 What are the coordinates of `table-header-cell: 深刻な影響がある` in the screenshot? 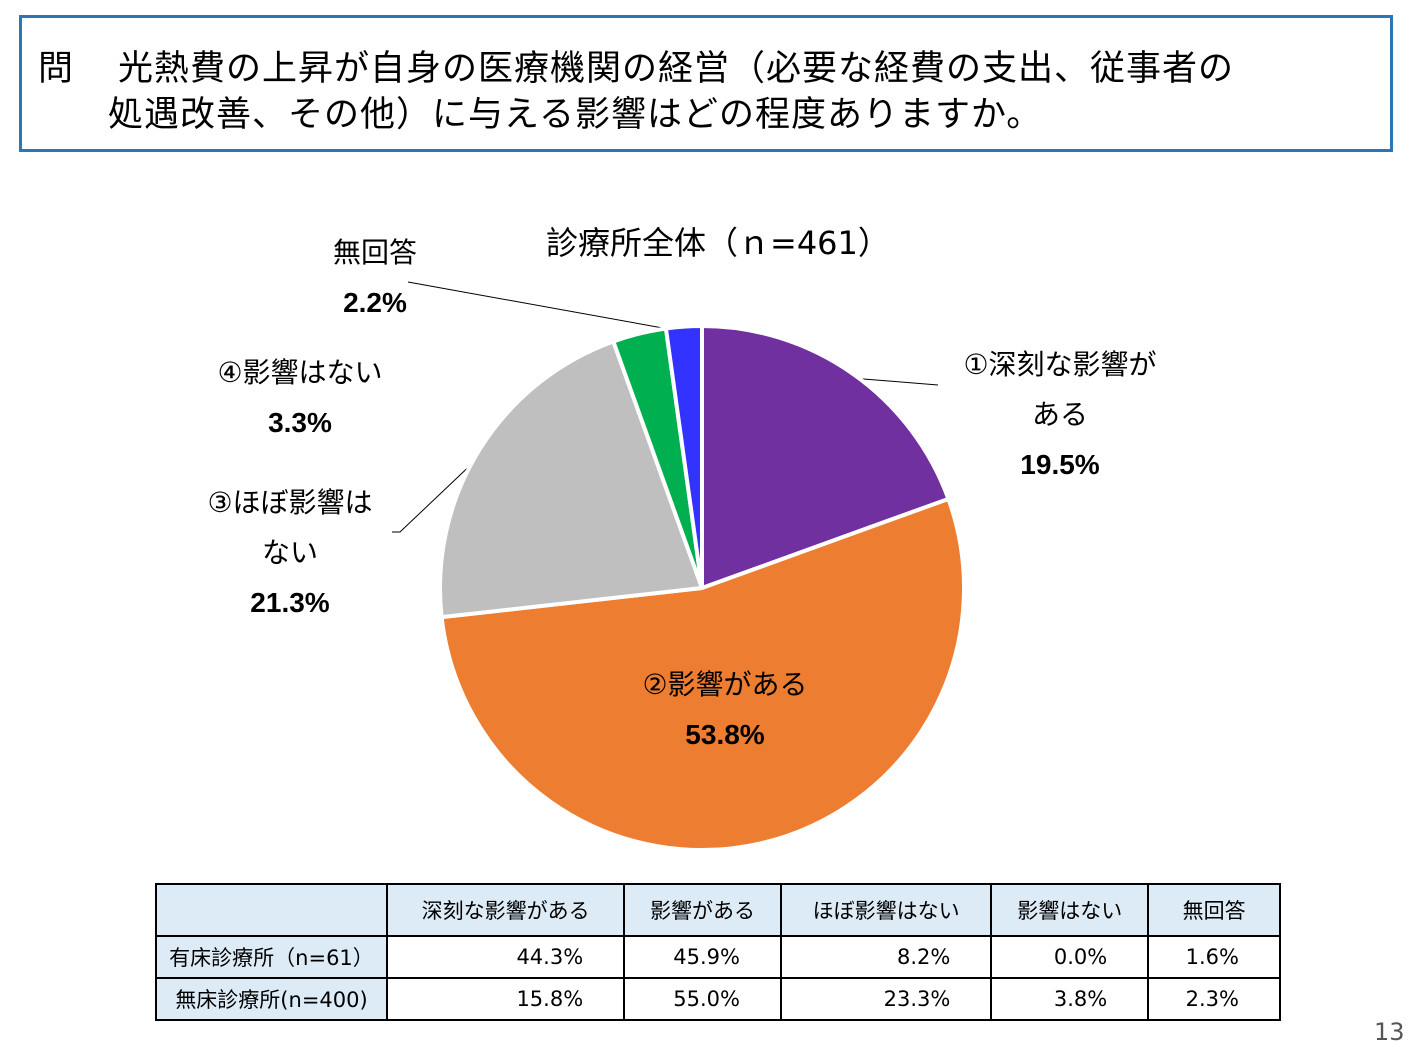 It's located at (505, 910).